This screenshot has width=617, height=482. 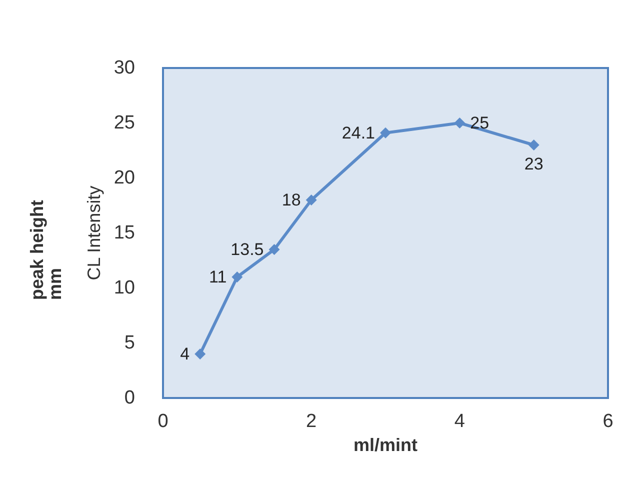 What do you see at coordinates (129, 398) in the screenshot?
I see `y-tick-label: 0` at bounding box center [129, 398].